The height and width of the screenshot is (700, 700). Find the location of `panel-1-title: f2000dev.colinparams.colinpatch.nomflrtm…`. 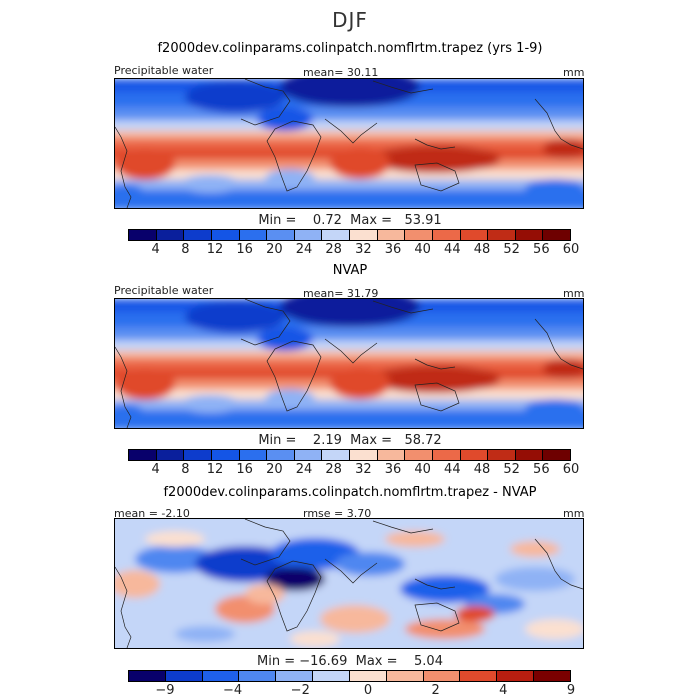

panel-1-title: f2000dev.colinparams.colinpatch.nomflrtm… is located at coordinates (350, 48).